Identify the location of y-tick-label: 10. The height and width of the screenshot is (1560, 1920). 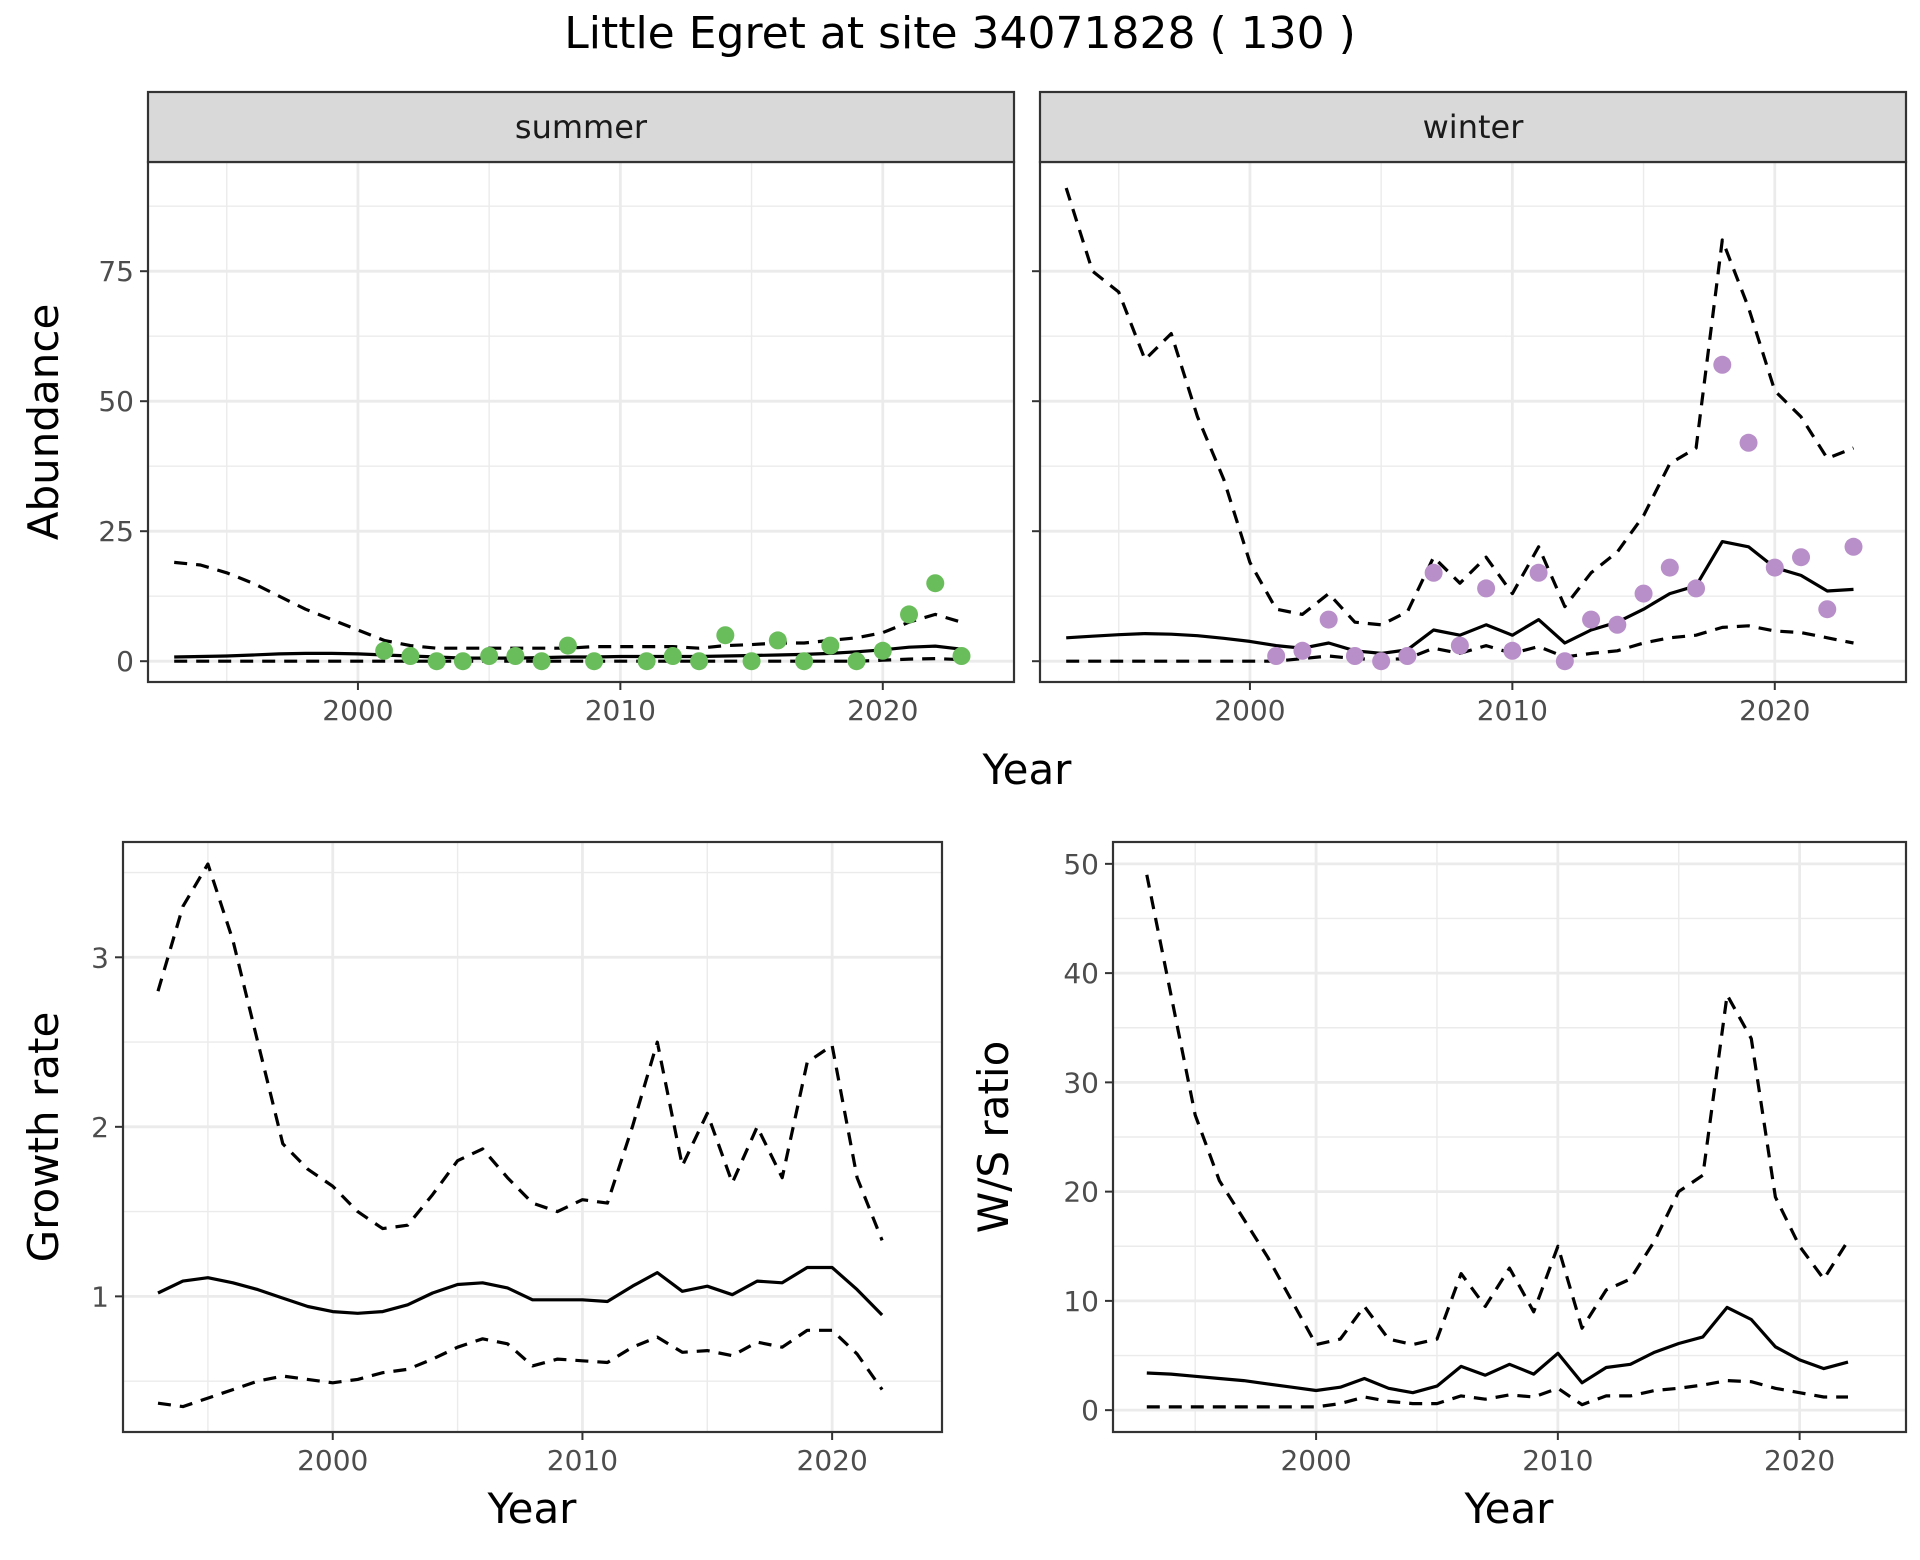
(1081, 1301).